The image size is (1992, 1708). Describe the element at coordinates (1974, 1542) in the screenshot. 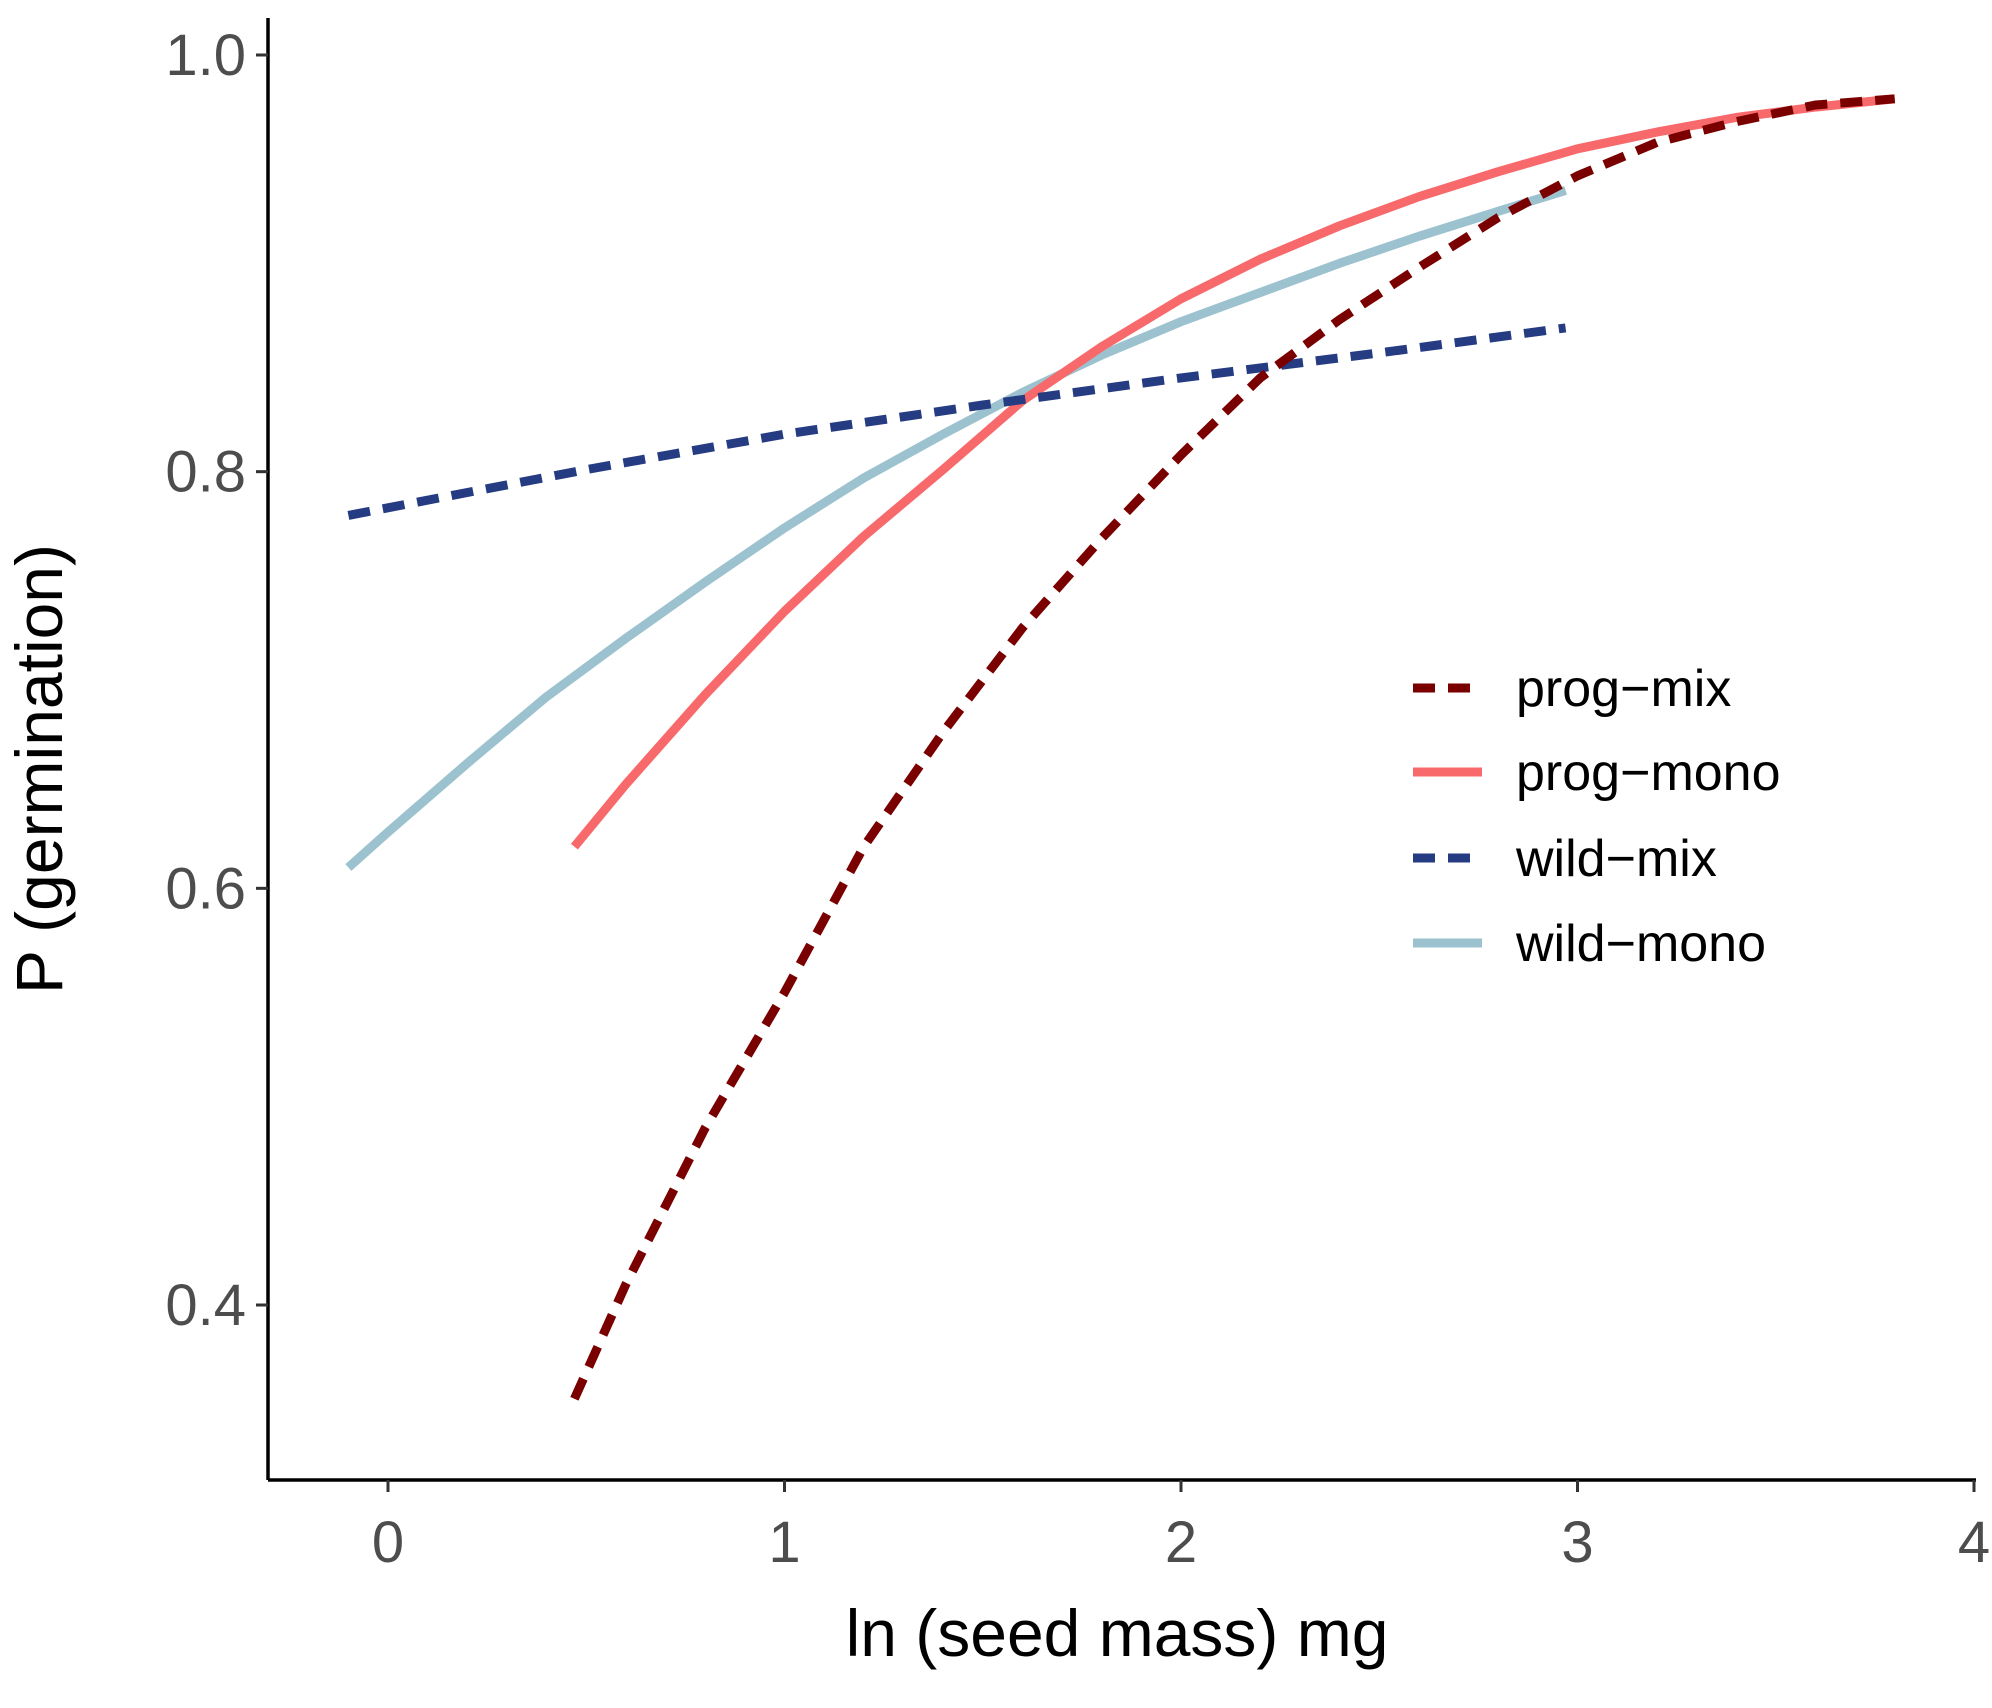

I see `x-tick-label: 4` at that location.